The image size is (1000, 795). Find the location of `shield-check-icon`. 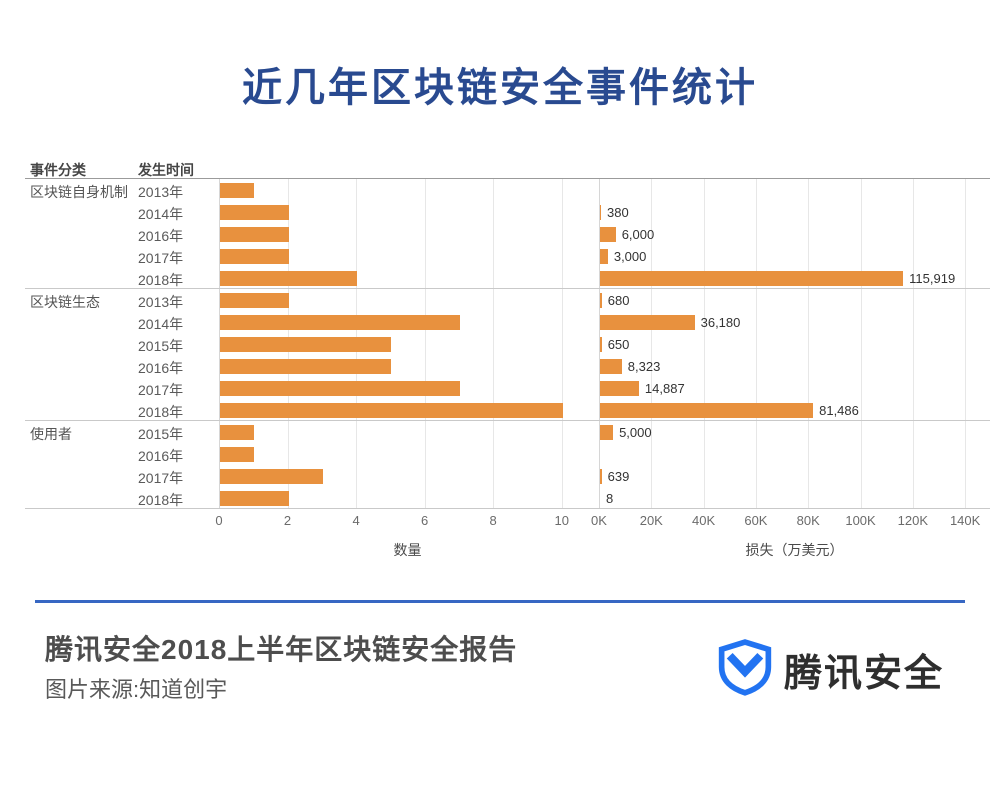

shield-check-icon is located at coordinates (745, 669).